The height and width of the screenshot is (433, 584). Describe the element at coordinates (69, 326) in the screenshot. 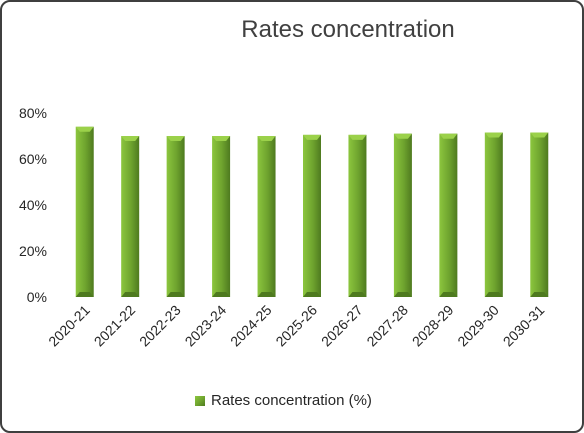

I see `x-tick-label: 2020-21` at that location.